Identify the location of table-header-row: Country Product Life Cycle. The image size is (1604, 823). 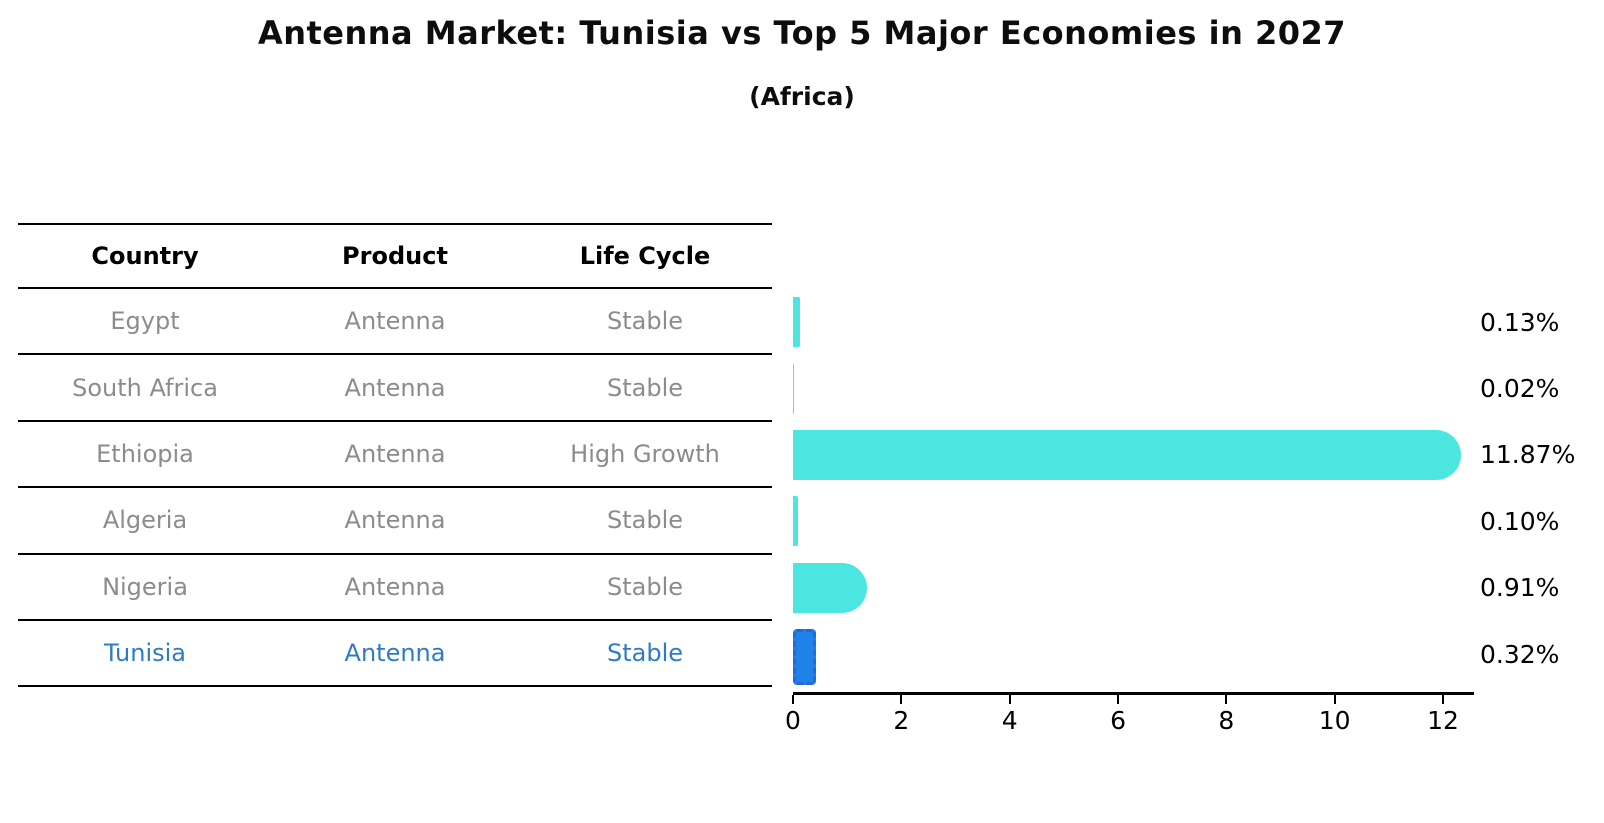
(395, 257).